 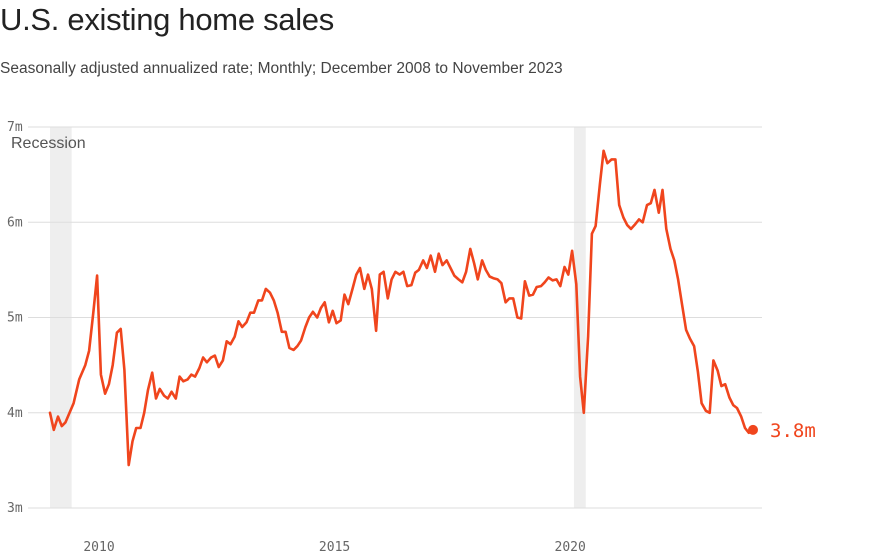 What do you see at coordinates (15, 508) in the screenshot?
I see `y-tick-label: 3m` at bounding box center [15, 508].